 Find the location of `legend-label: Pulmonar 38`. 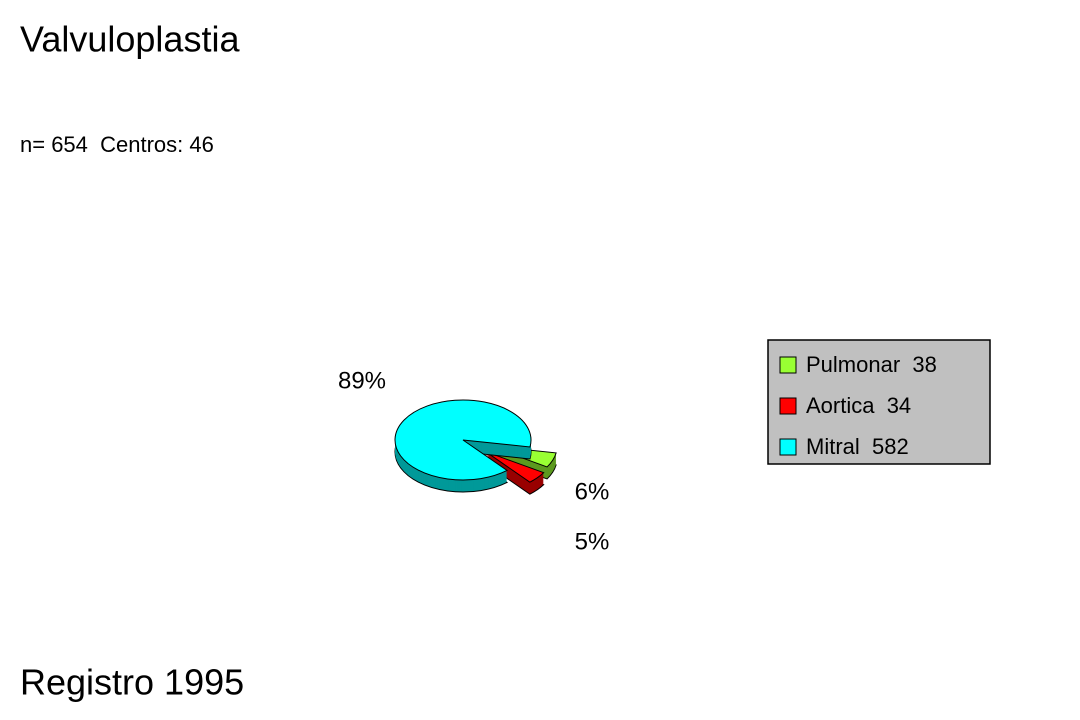

legend-label: Pulmonar 38 is located at coordinates (871, 364).